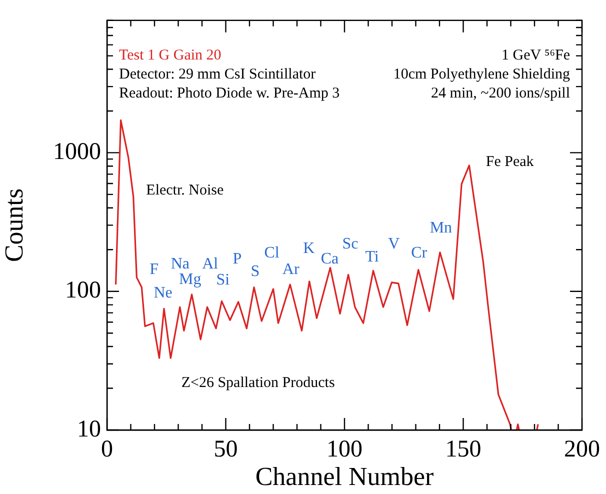 The width and height of the screenshot is (606, 494). What do you see at coordinates (350, 244) in the screenshot?
I see `annotation: Sc` at bounding box center [350, 244].